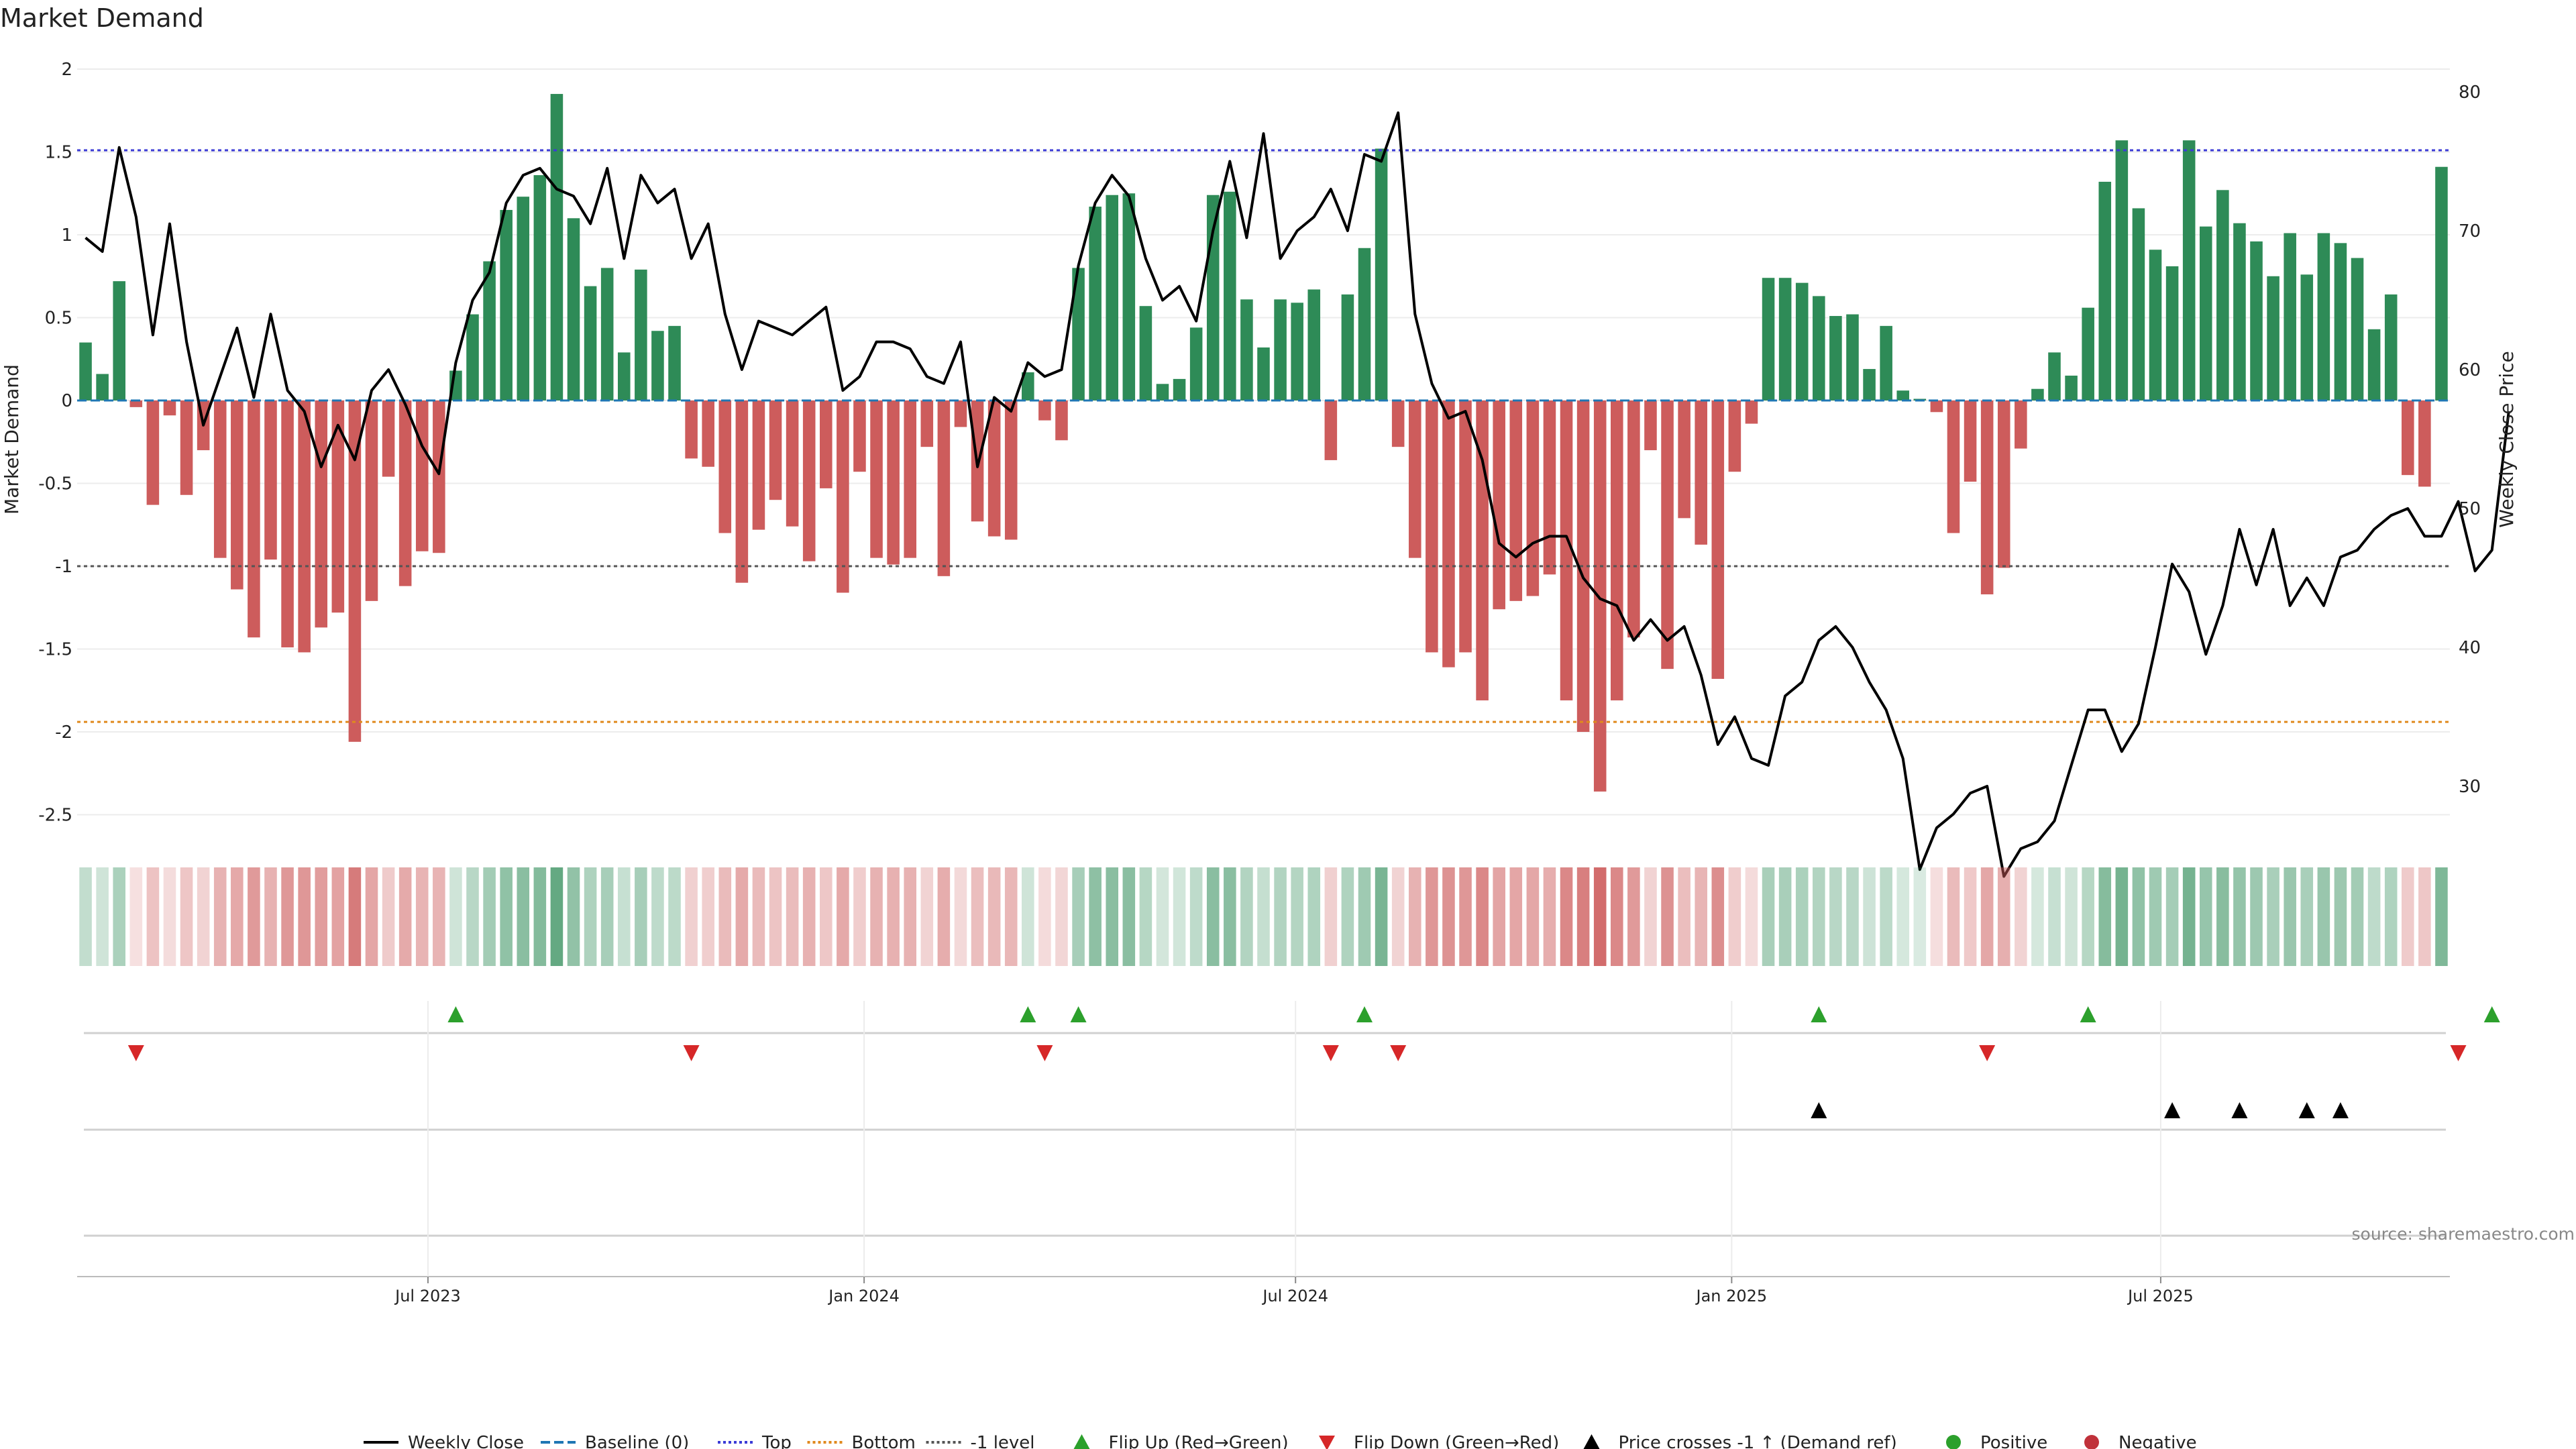  Describe the element at coordinates (2463, 1234) in the screenshot. I see `source-credit: source: sharemaestro.com` at that location.